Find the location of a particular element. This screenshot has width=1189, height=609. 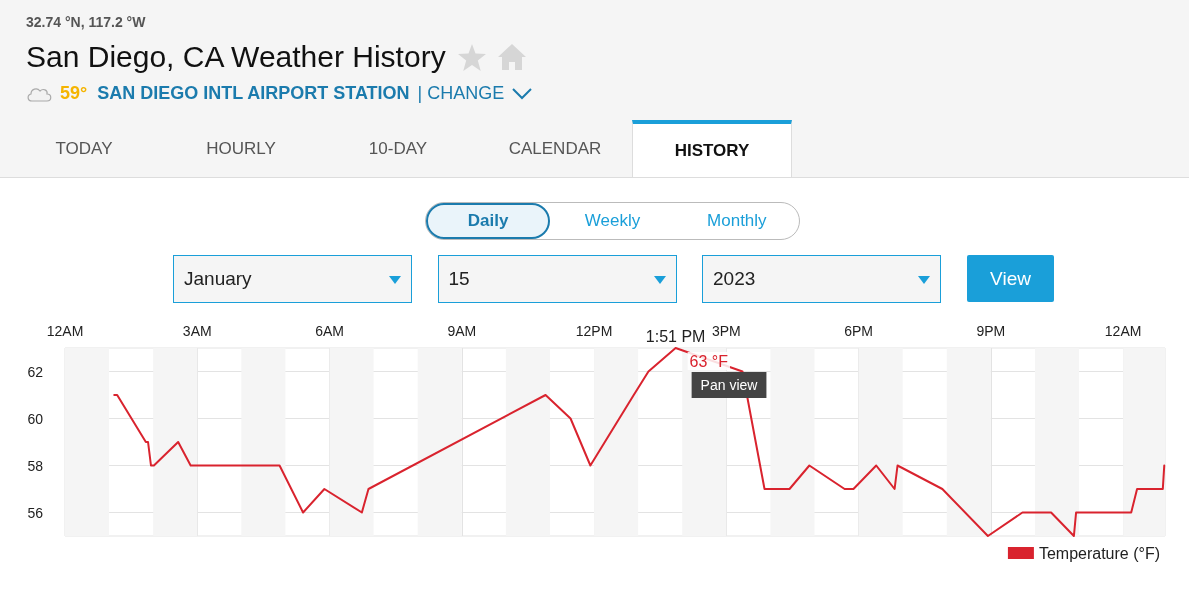

x-tick-label: 9PM is located at coordinates (991, 331).